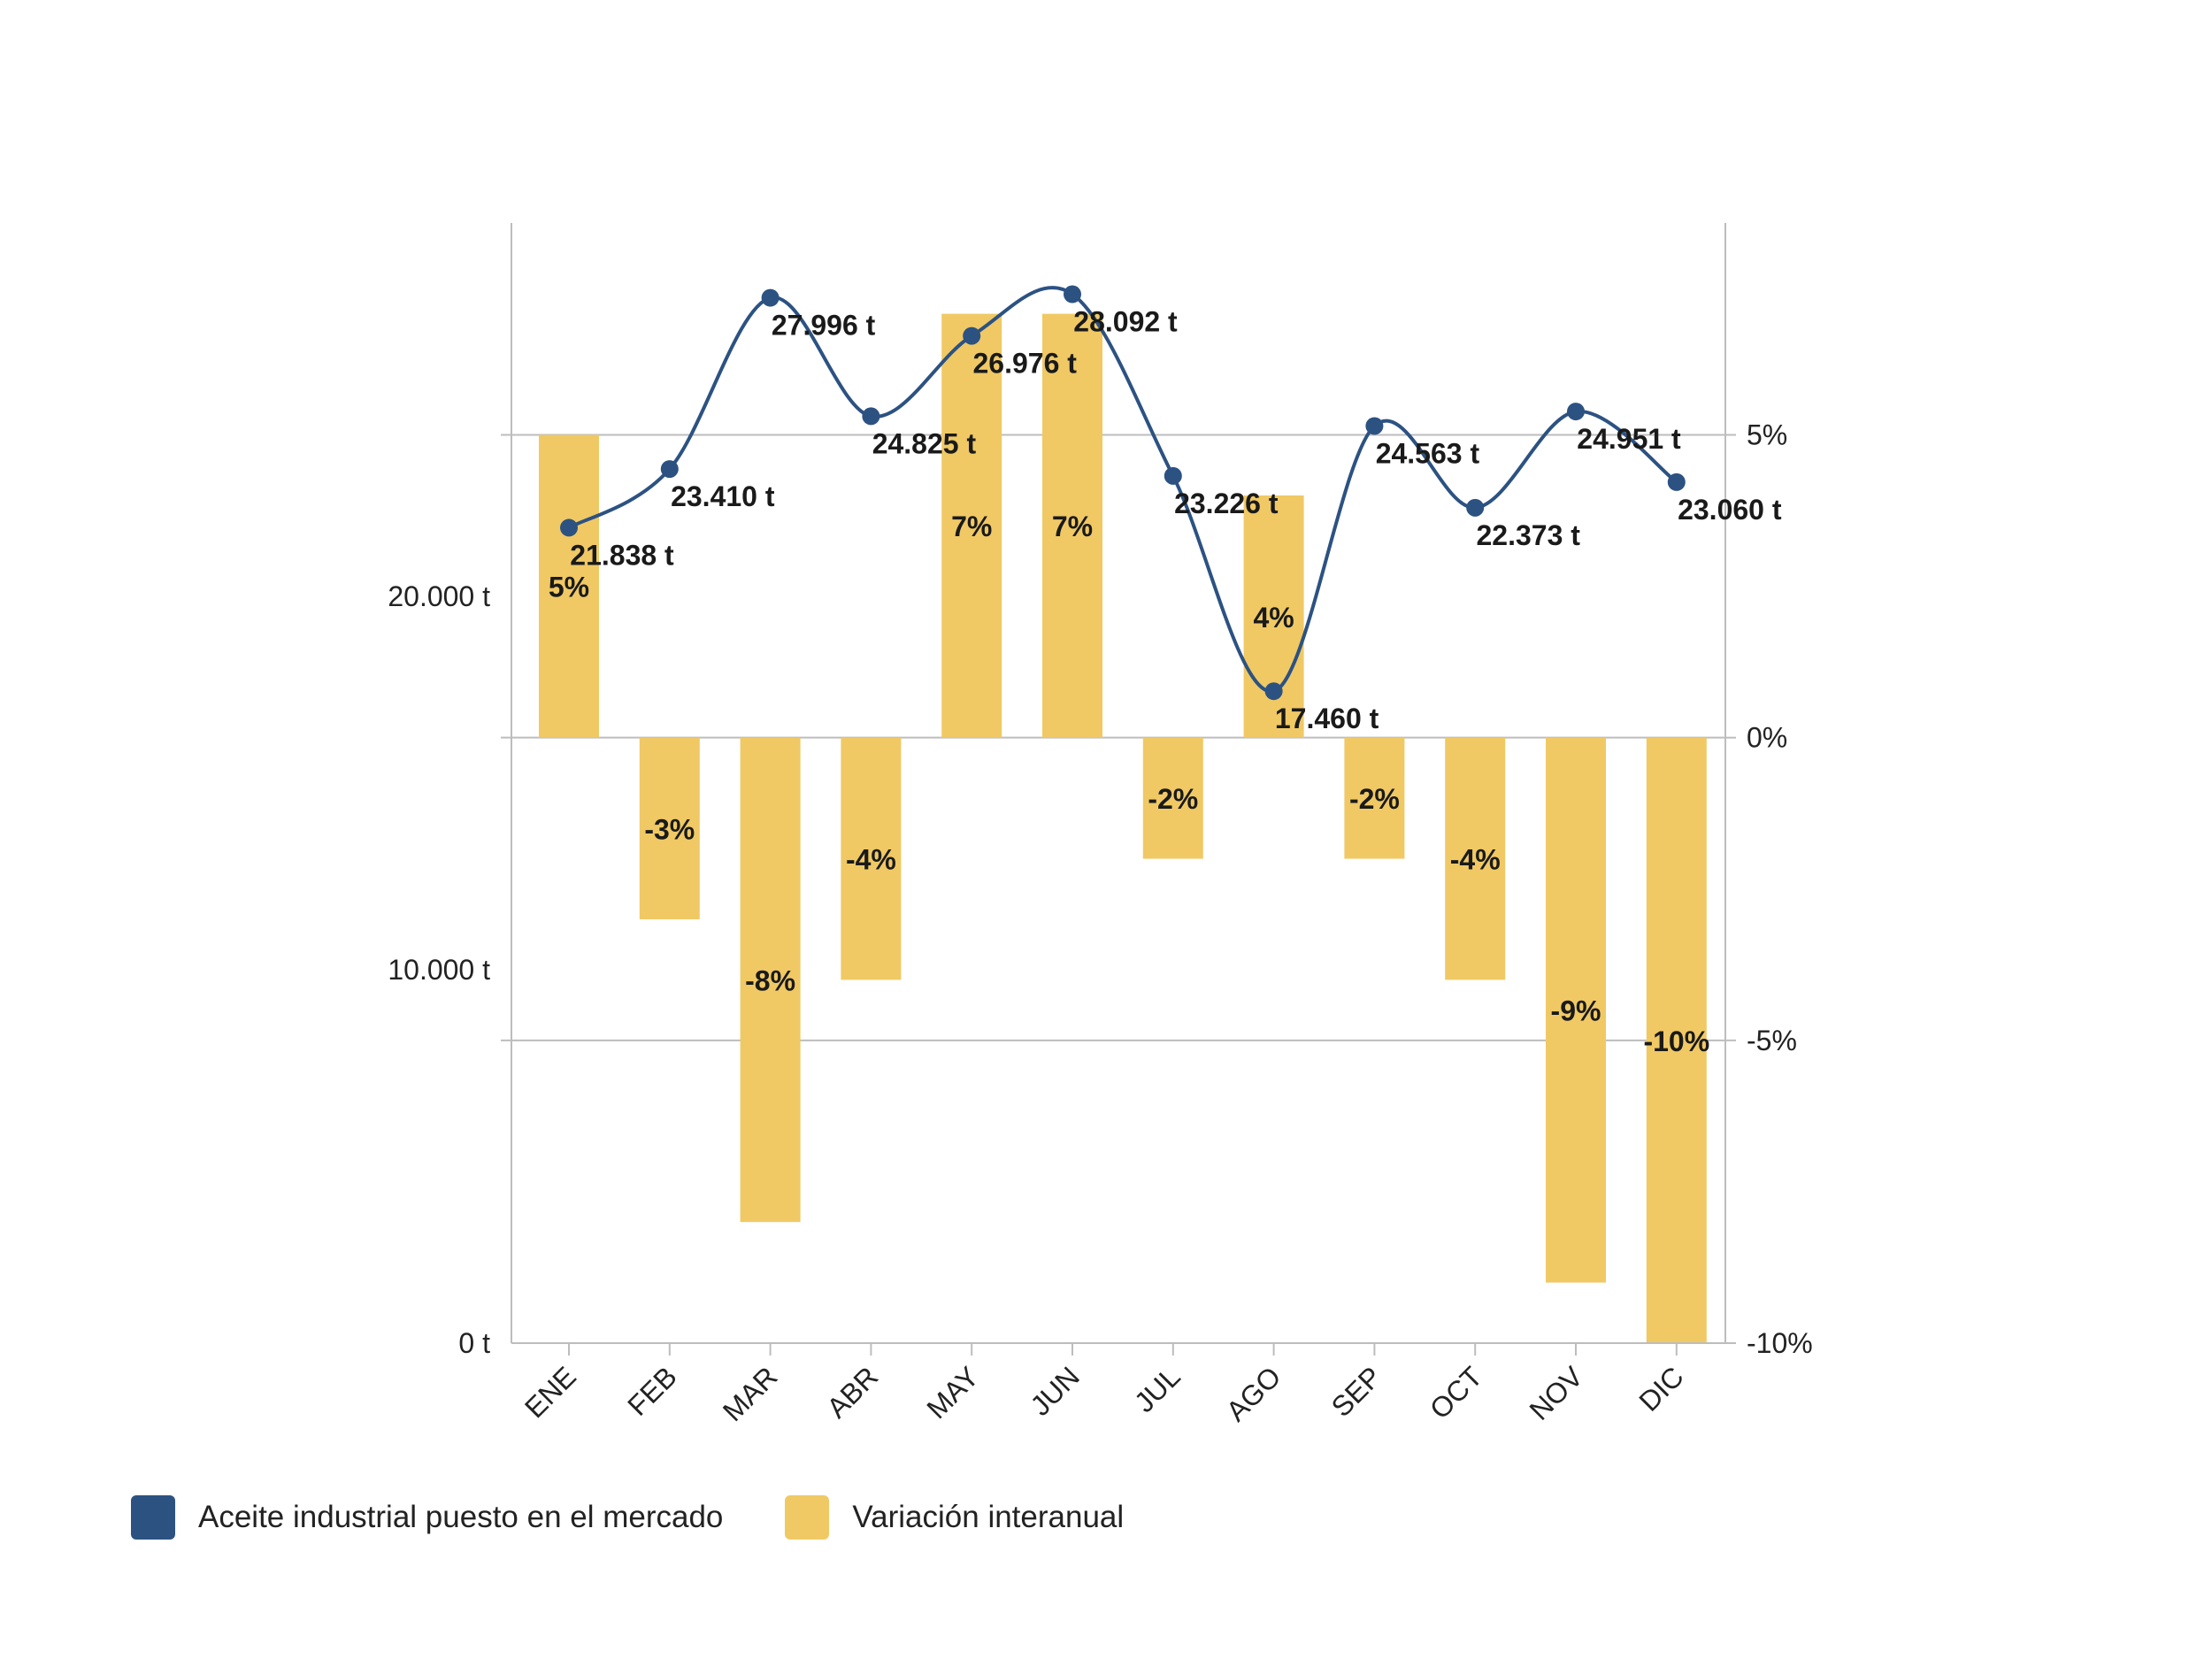 Image resolution: width=2212 pixels, height=1659 pixels. Describe the element at coordinates (550, 1392) in the screenshot. I see `x-axis-tick-label-ene: ENE` at that location.